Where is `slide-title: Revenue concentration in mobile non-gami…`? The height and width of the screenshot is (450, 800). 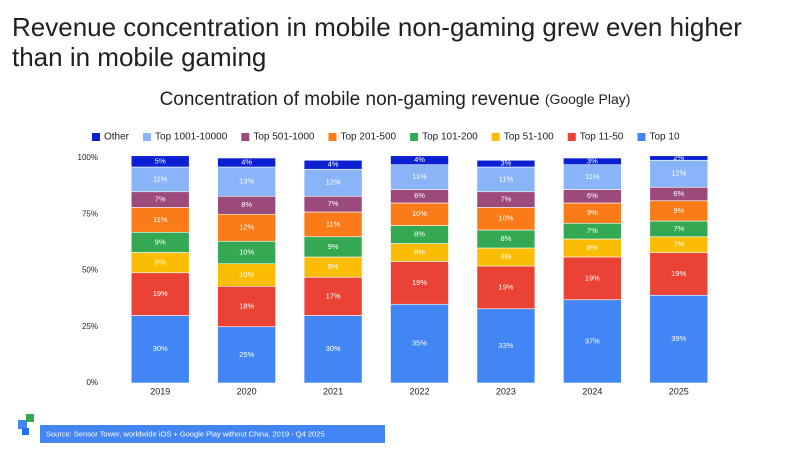
slide-title: Revenue concentration in mobile non-gami… is located at coordinates (377, 42).